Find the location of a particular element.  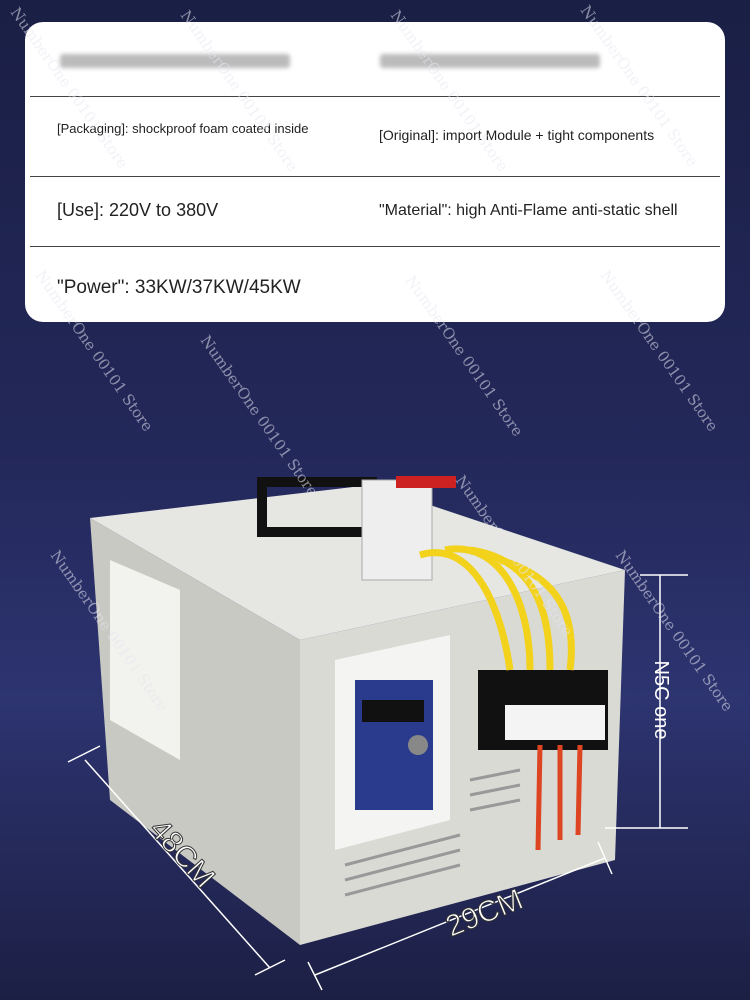

breaker-switch is located at coordinates (426, 482).